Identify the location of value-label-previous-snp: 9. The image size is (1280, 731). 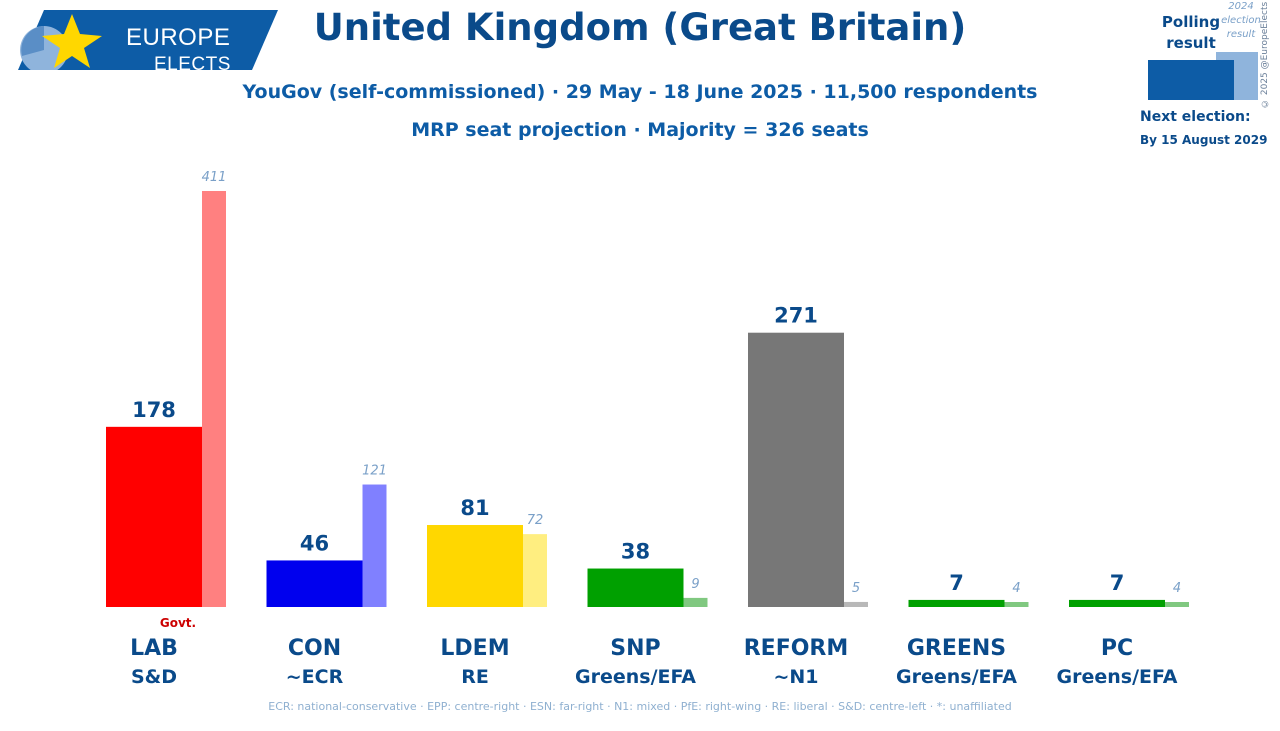
(695, 584).